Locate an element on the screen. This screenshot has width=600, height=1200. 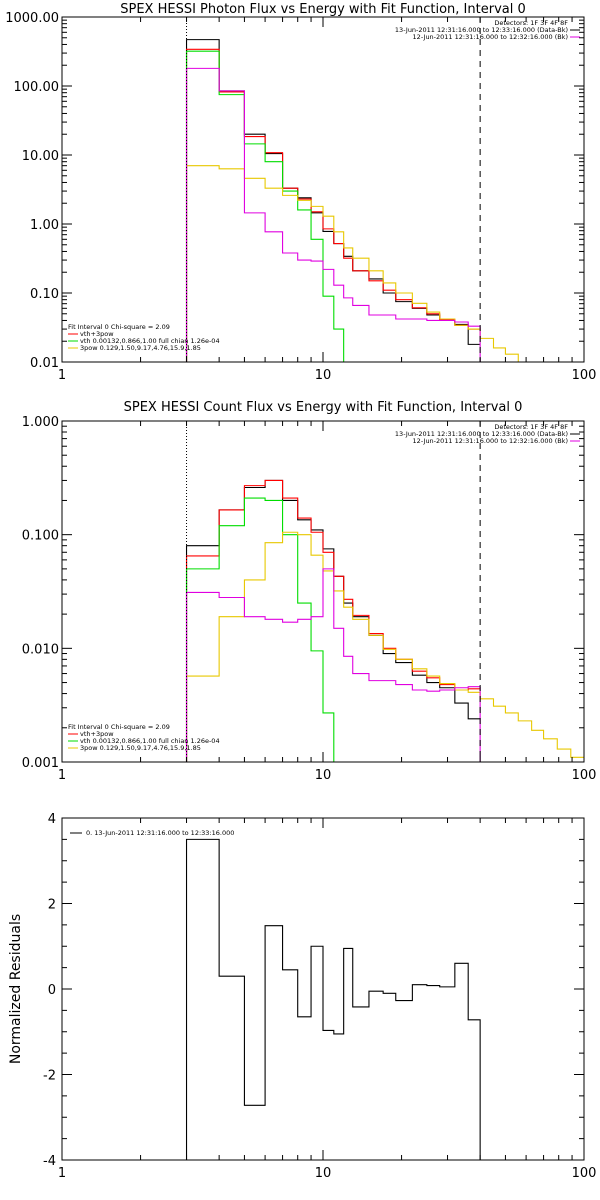
chart-2-xtick-label: 10 is located at coordinates (323, 775).